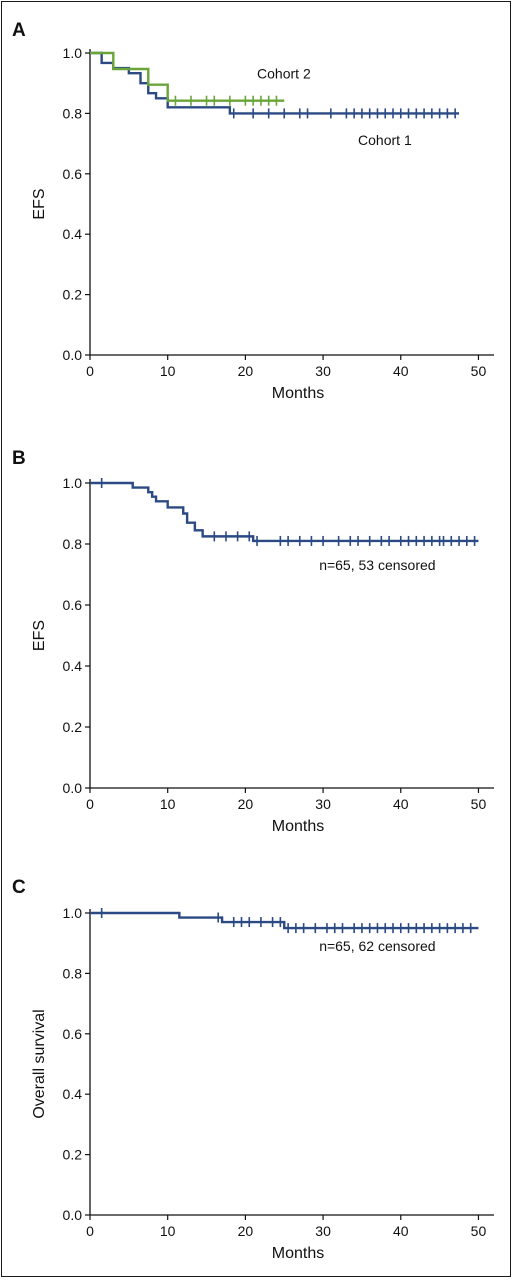 The height and width of the screenshot is (1280, 514). I want to click on annotation: Cohort 1, so click(385, 140).